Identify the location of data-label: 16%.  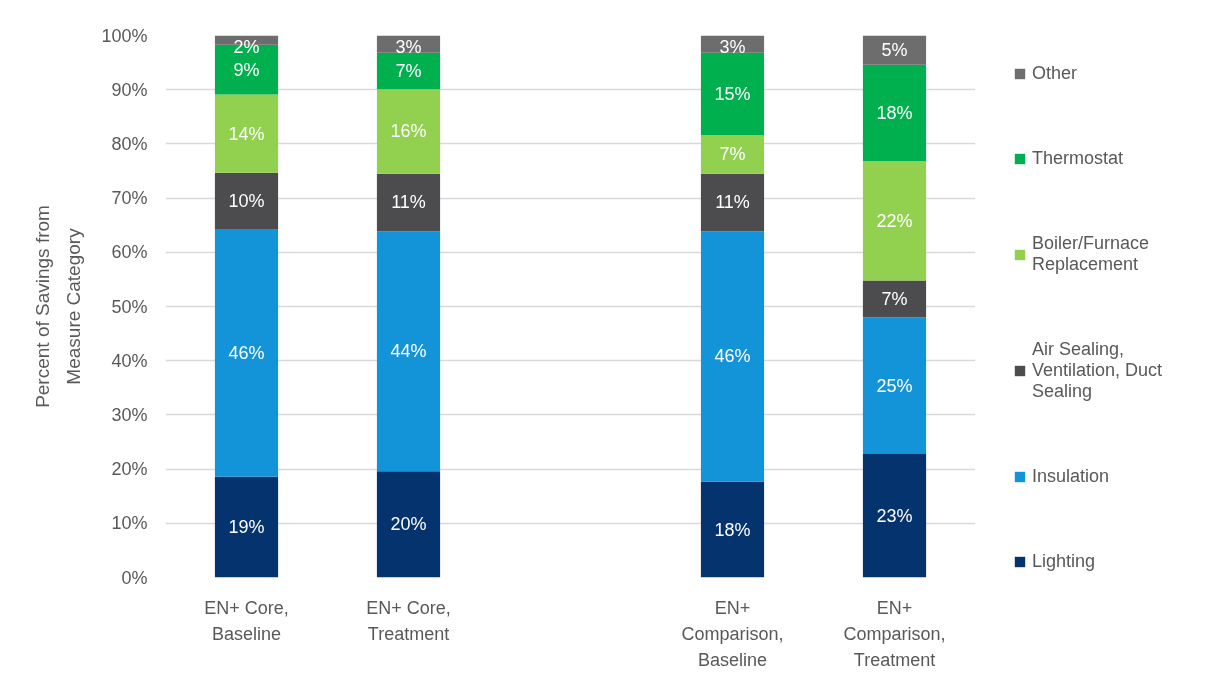
(408, 131).